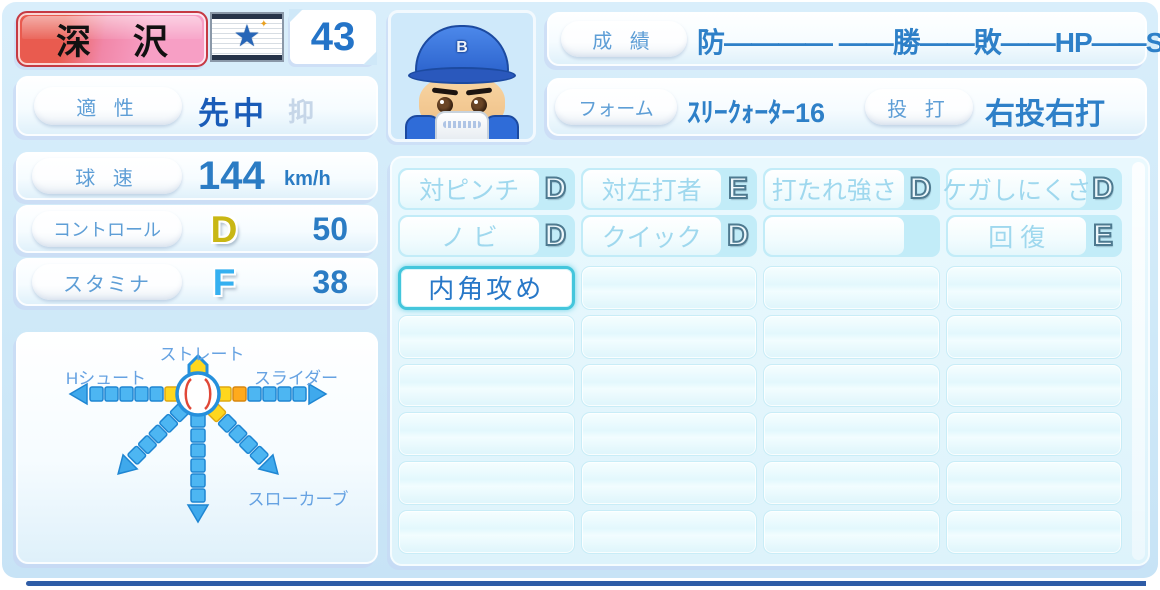 This screenshot has width=1160, height=590. I want to click on stamina-panel: スタミナ F 38, so click(197, 282).